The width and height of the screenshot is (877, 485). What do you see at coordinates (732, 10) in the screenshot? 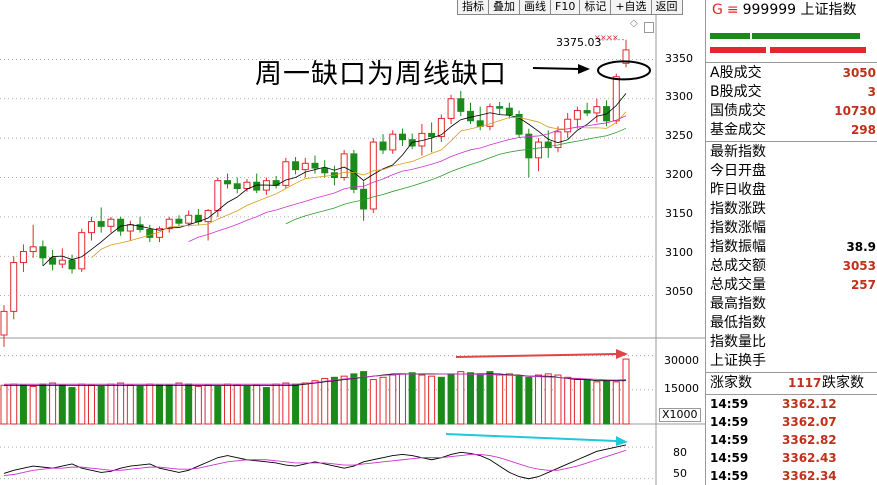
I see `menu-icon: ≡` at bounding box center [732, 10].